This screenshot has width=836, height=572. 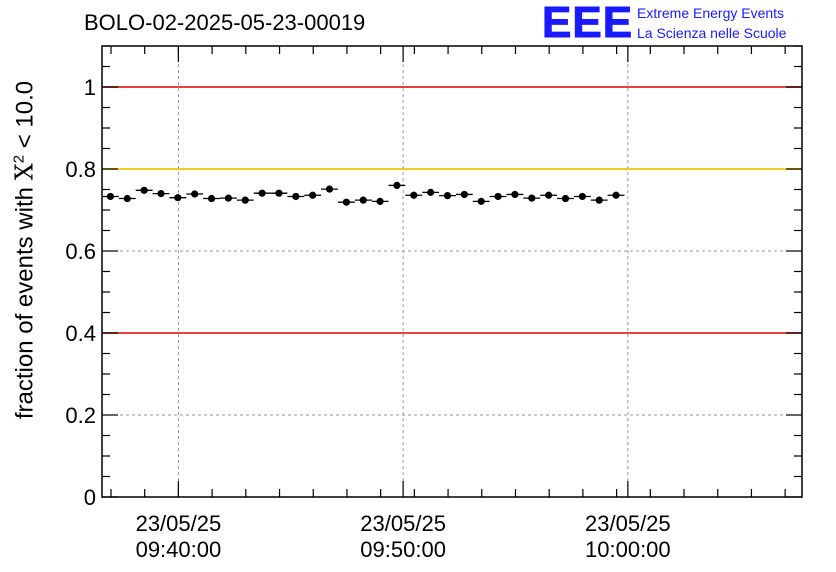 What do you see at coordinates (628, 549) in the screenshot?
I see `x-tick-label-time: 10:00:00` at bounding box center [628, 549].